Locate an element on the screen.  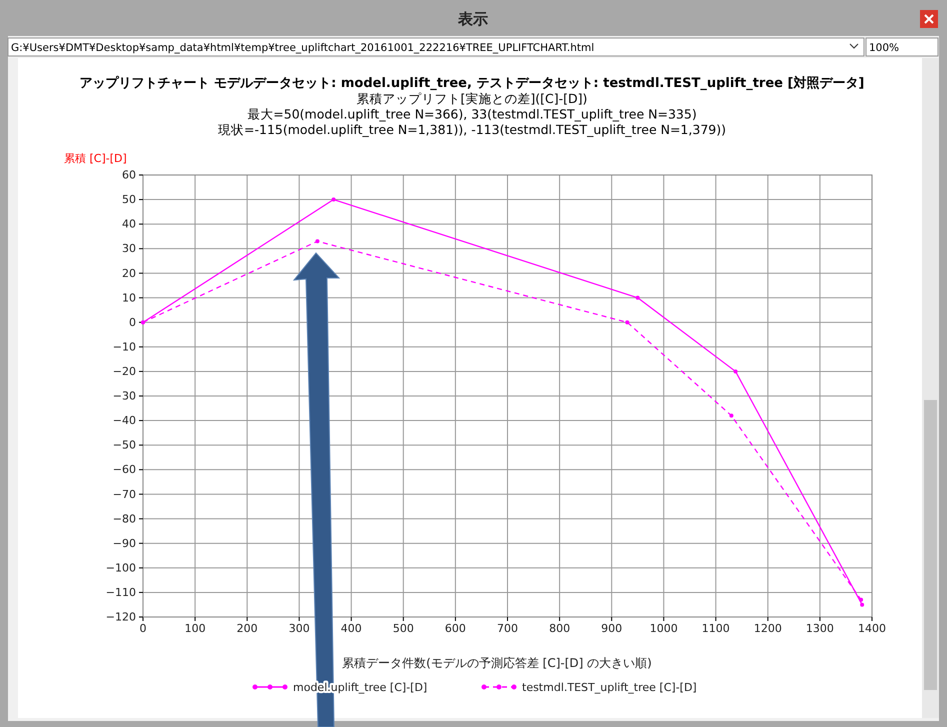
y-tick-label: 20 is located at coordinates (129, 273).